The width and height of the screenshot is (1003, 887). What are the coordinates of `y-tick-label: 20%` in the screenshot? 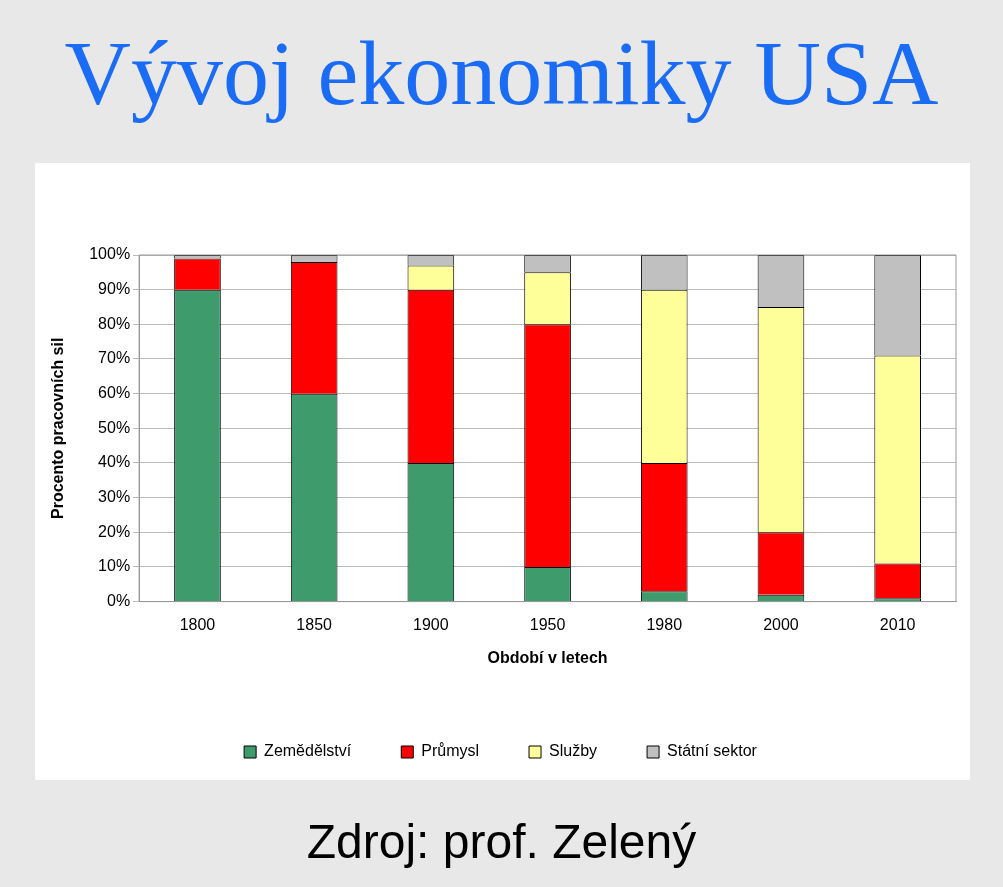 It's located at (114, 531).